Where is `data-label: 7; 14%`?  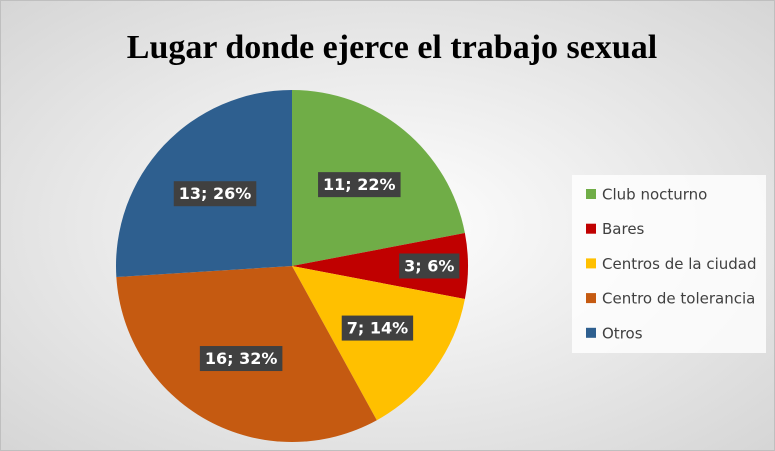
data-label: 7; 14% is located at coordinates (377, 328).